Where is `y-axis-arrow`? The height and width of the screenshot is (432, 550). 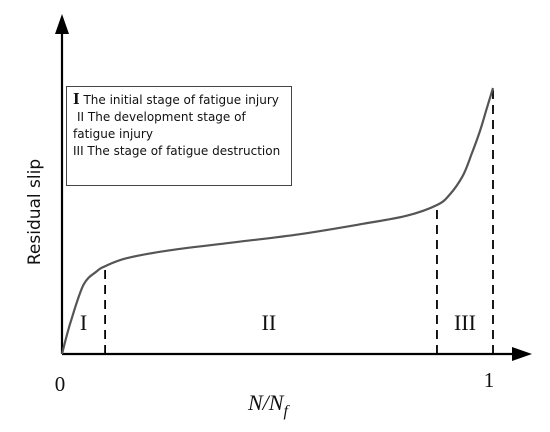
y-axis-arrow is located at coordinates (62, 24).